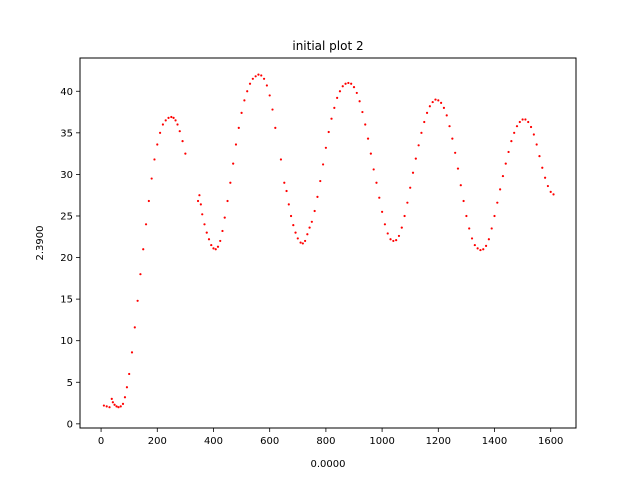 Image resolution: width=640 pixels, height=480 pixels. I want to click on x-tick-label: 200, so click(157, 441).